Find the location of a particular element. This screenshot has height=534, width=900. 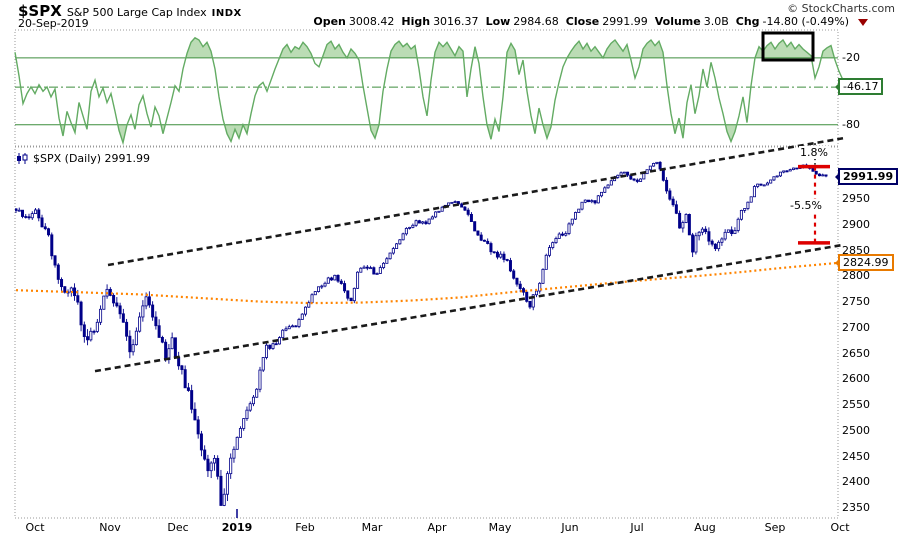

main-chart-title-text: $SPX (Daily) 2991.99 is located at coordinates (92, 158).